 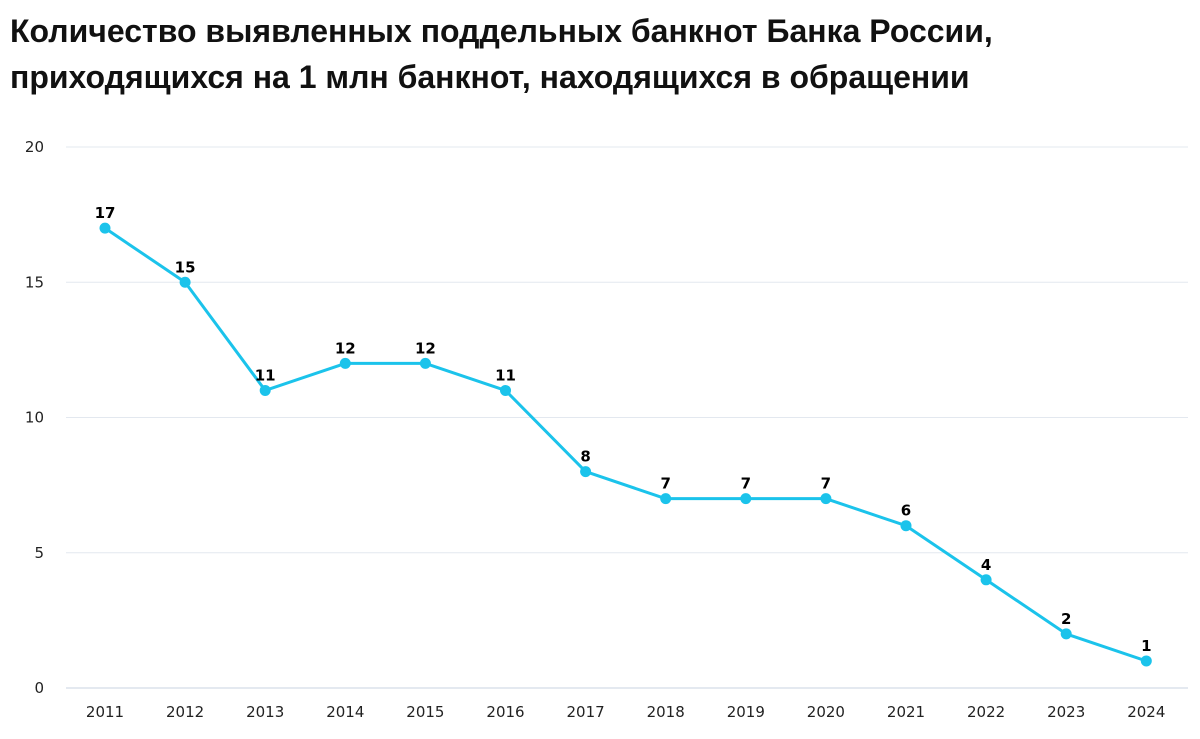 What do you see at coordinates (746, 712) in the screenshot?
I see `x-tick-label: 2019` at bounding box center [746, 712].